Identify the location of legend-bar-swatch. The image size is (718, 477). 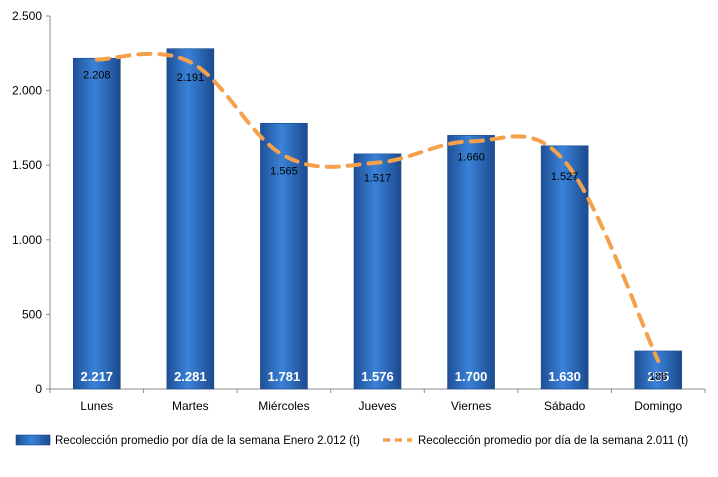
(33, 440).